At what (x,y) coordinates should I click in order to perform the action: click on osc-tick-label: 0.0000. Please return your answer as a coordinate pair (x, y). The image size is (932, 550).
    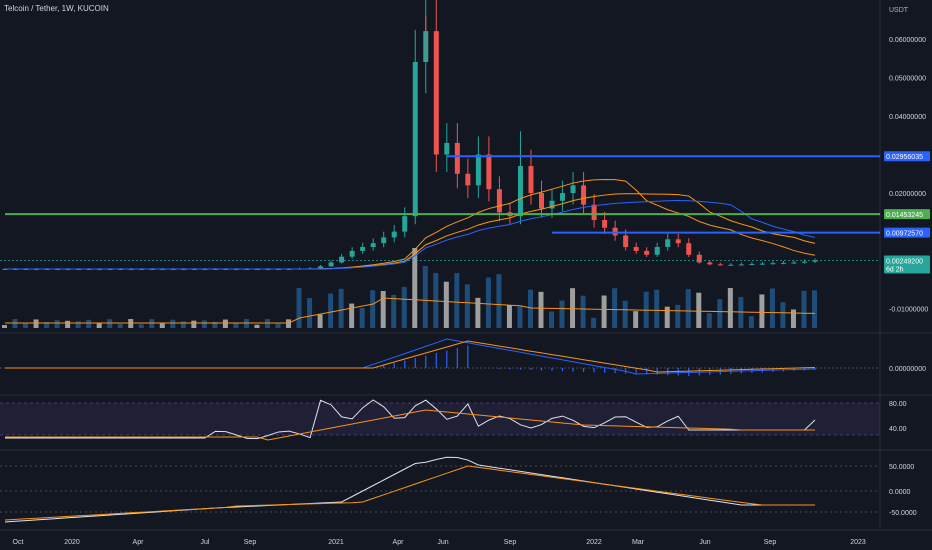
    Looking at the image, I should click on (900, 492).